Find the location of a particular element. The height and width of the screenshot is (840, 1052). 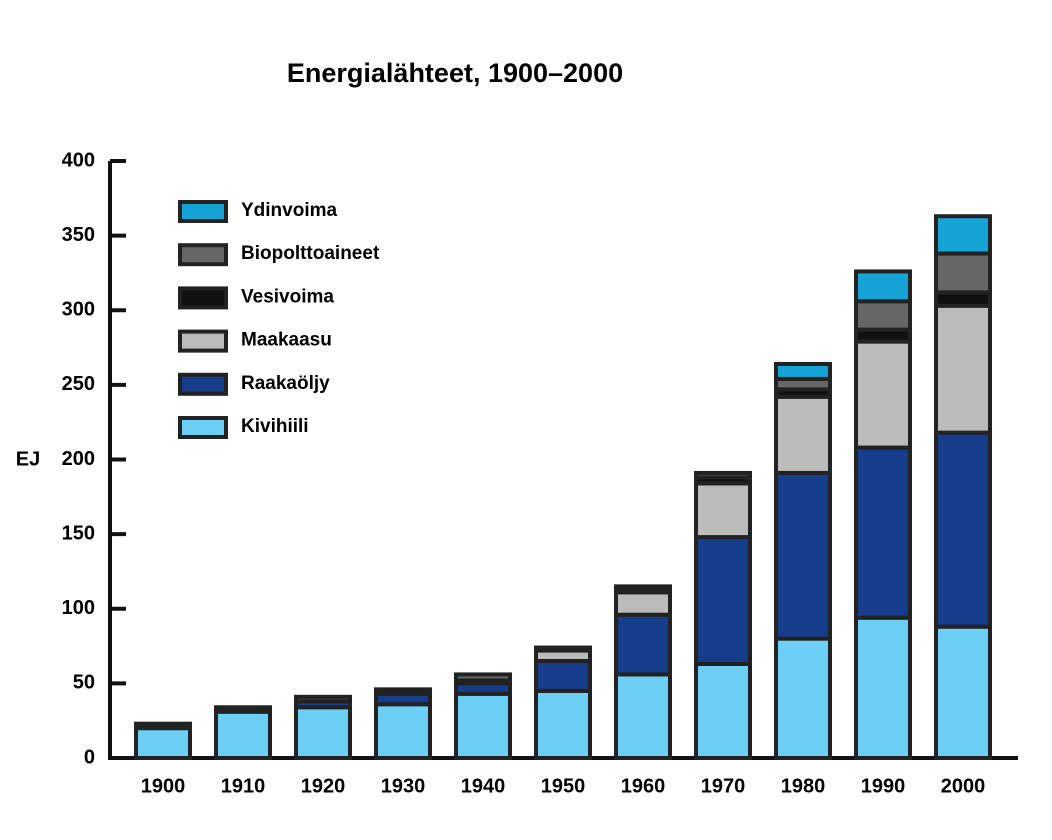

legend-label: Maakaasu is located at coordinates (286, 340).